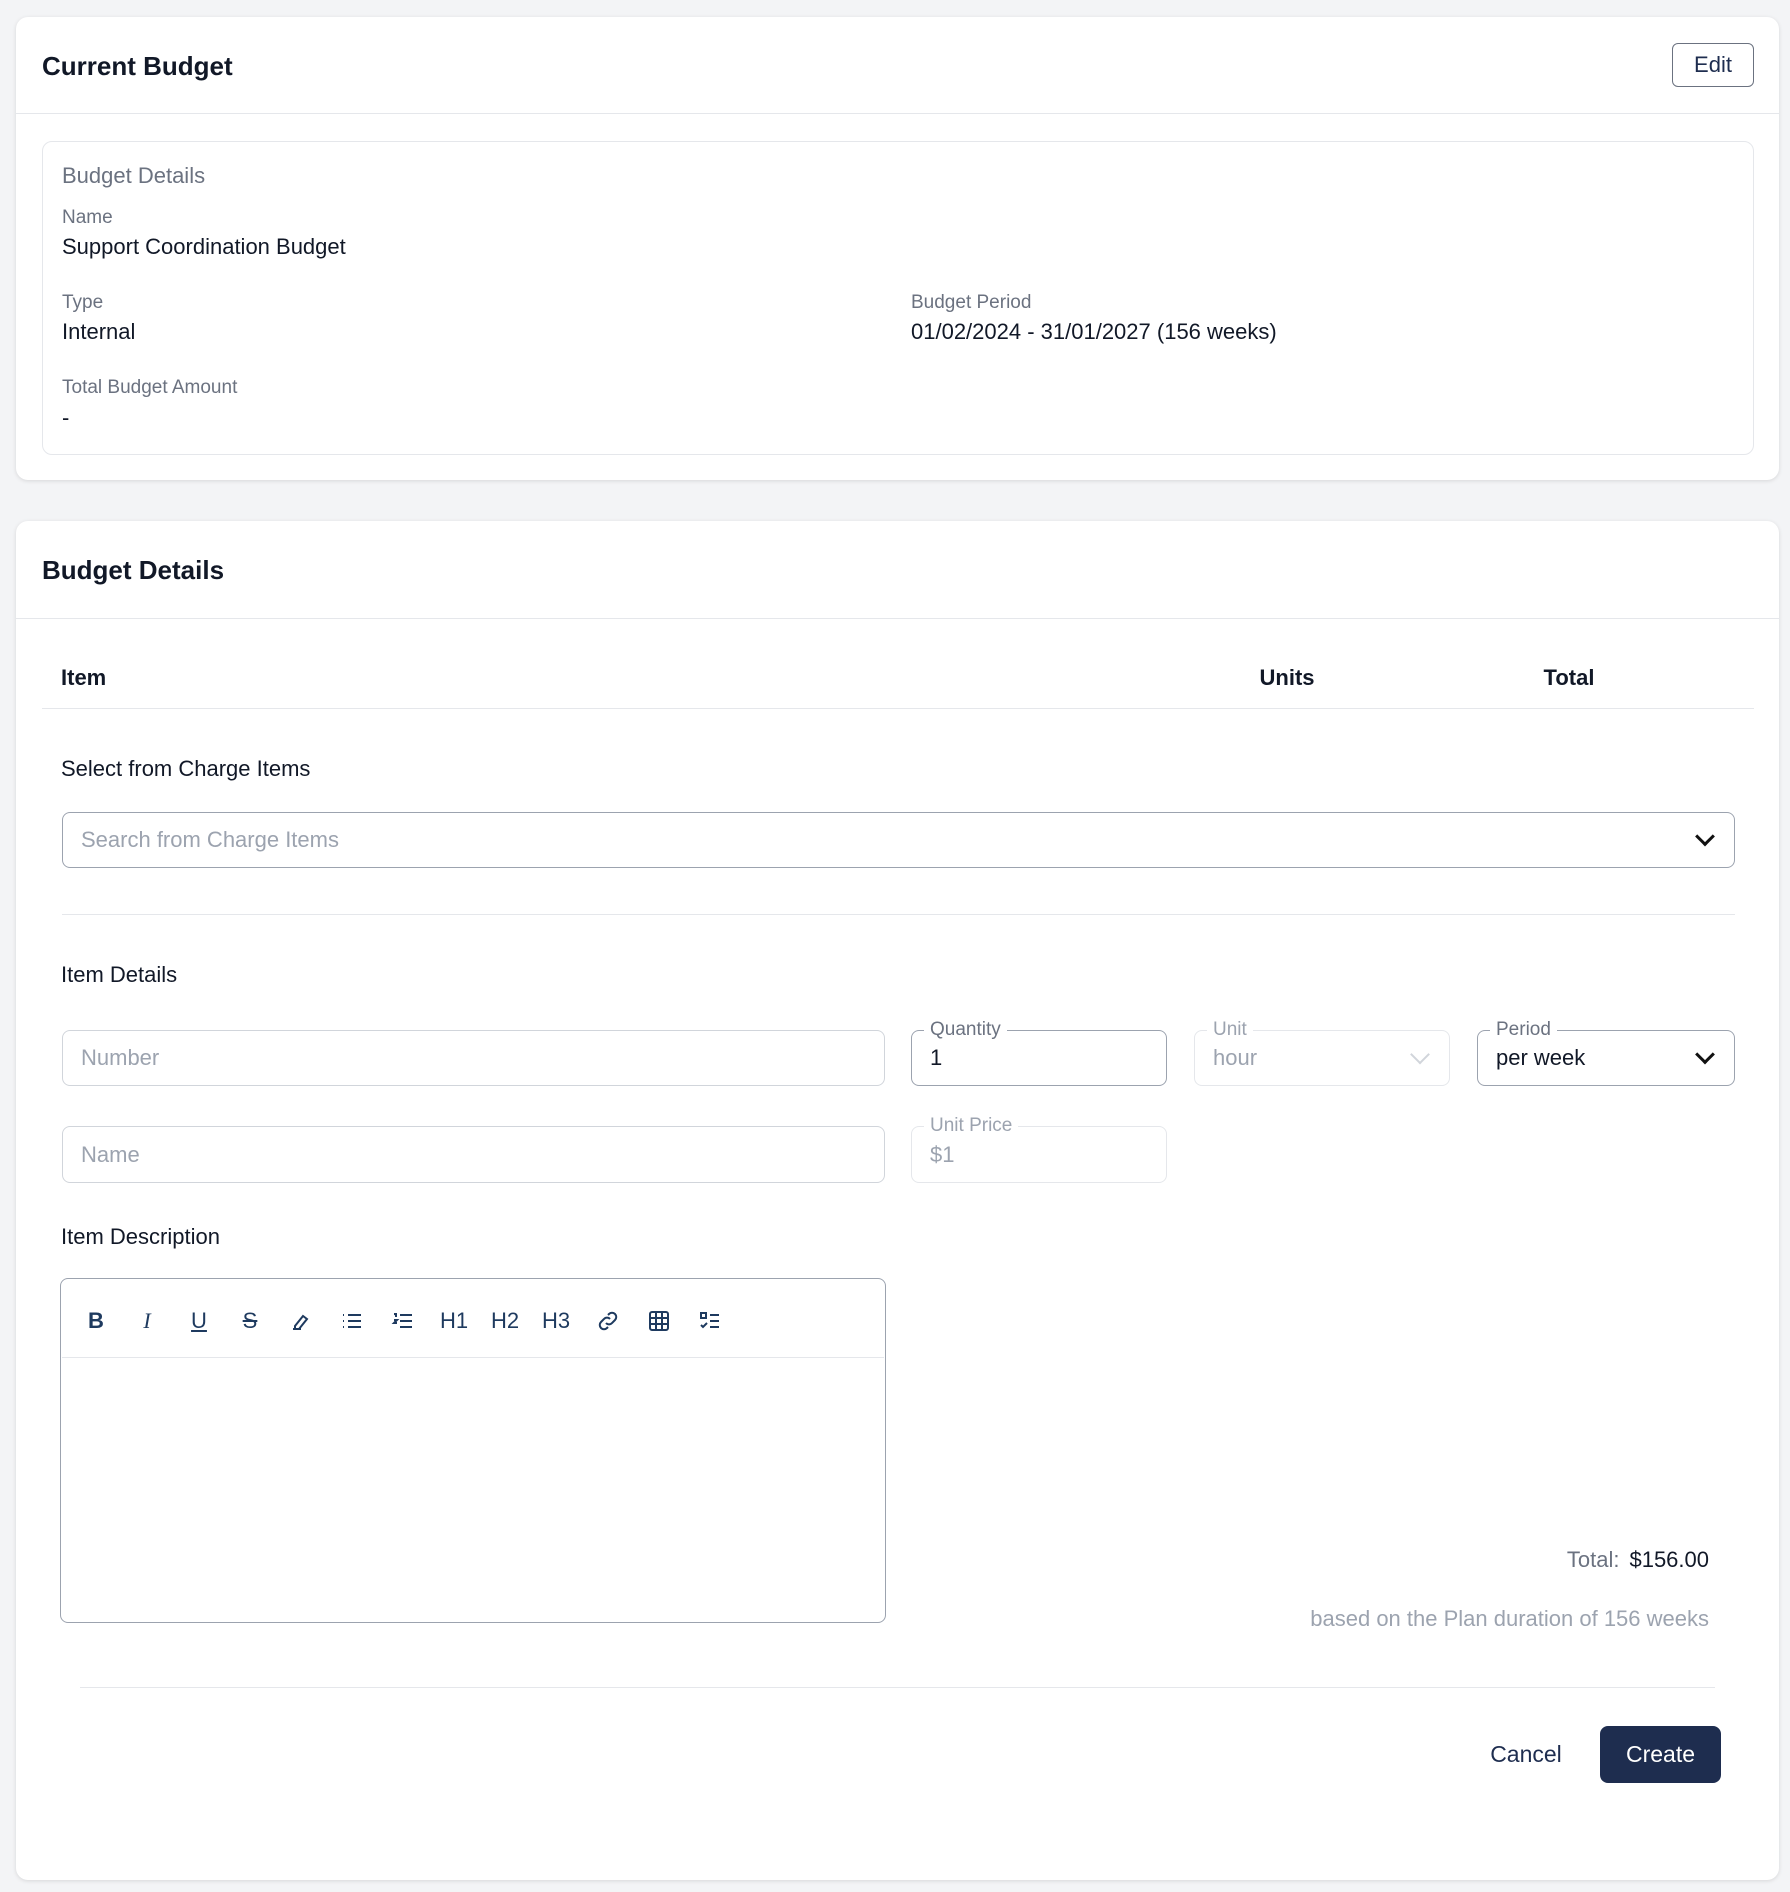  Describe the element at coordinates (1235, 1057) in the screenshot. I see `unit-value: hour` at that location.